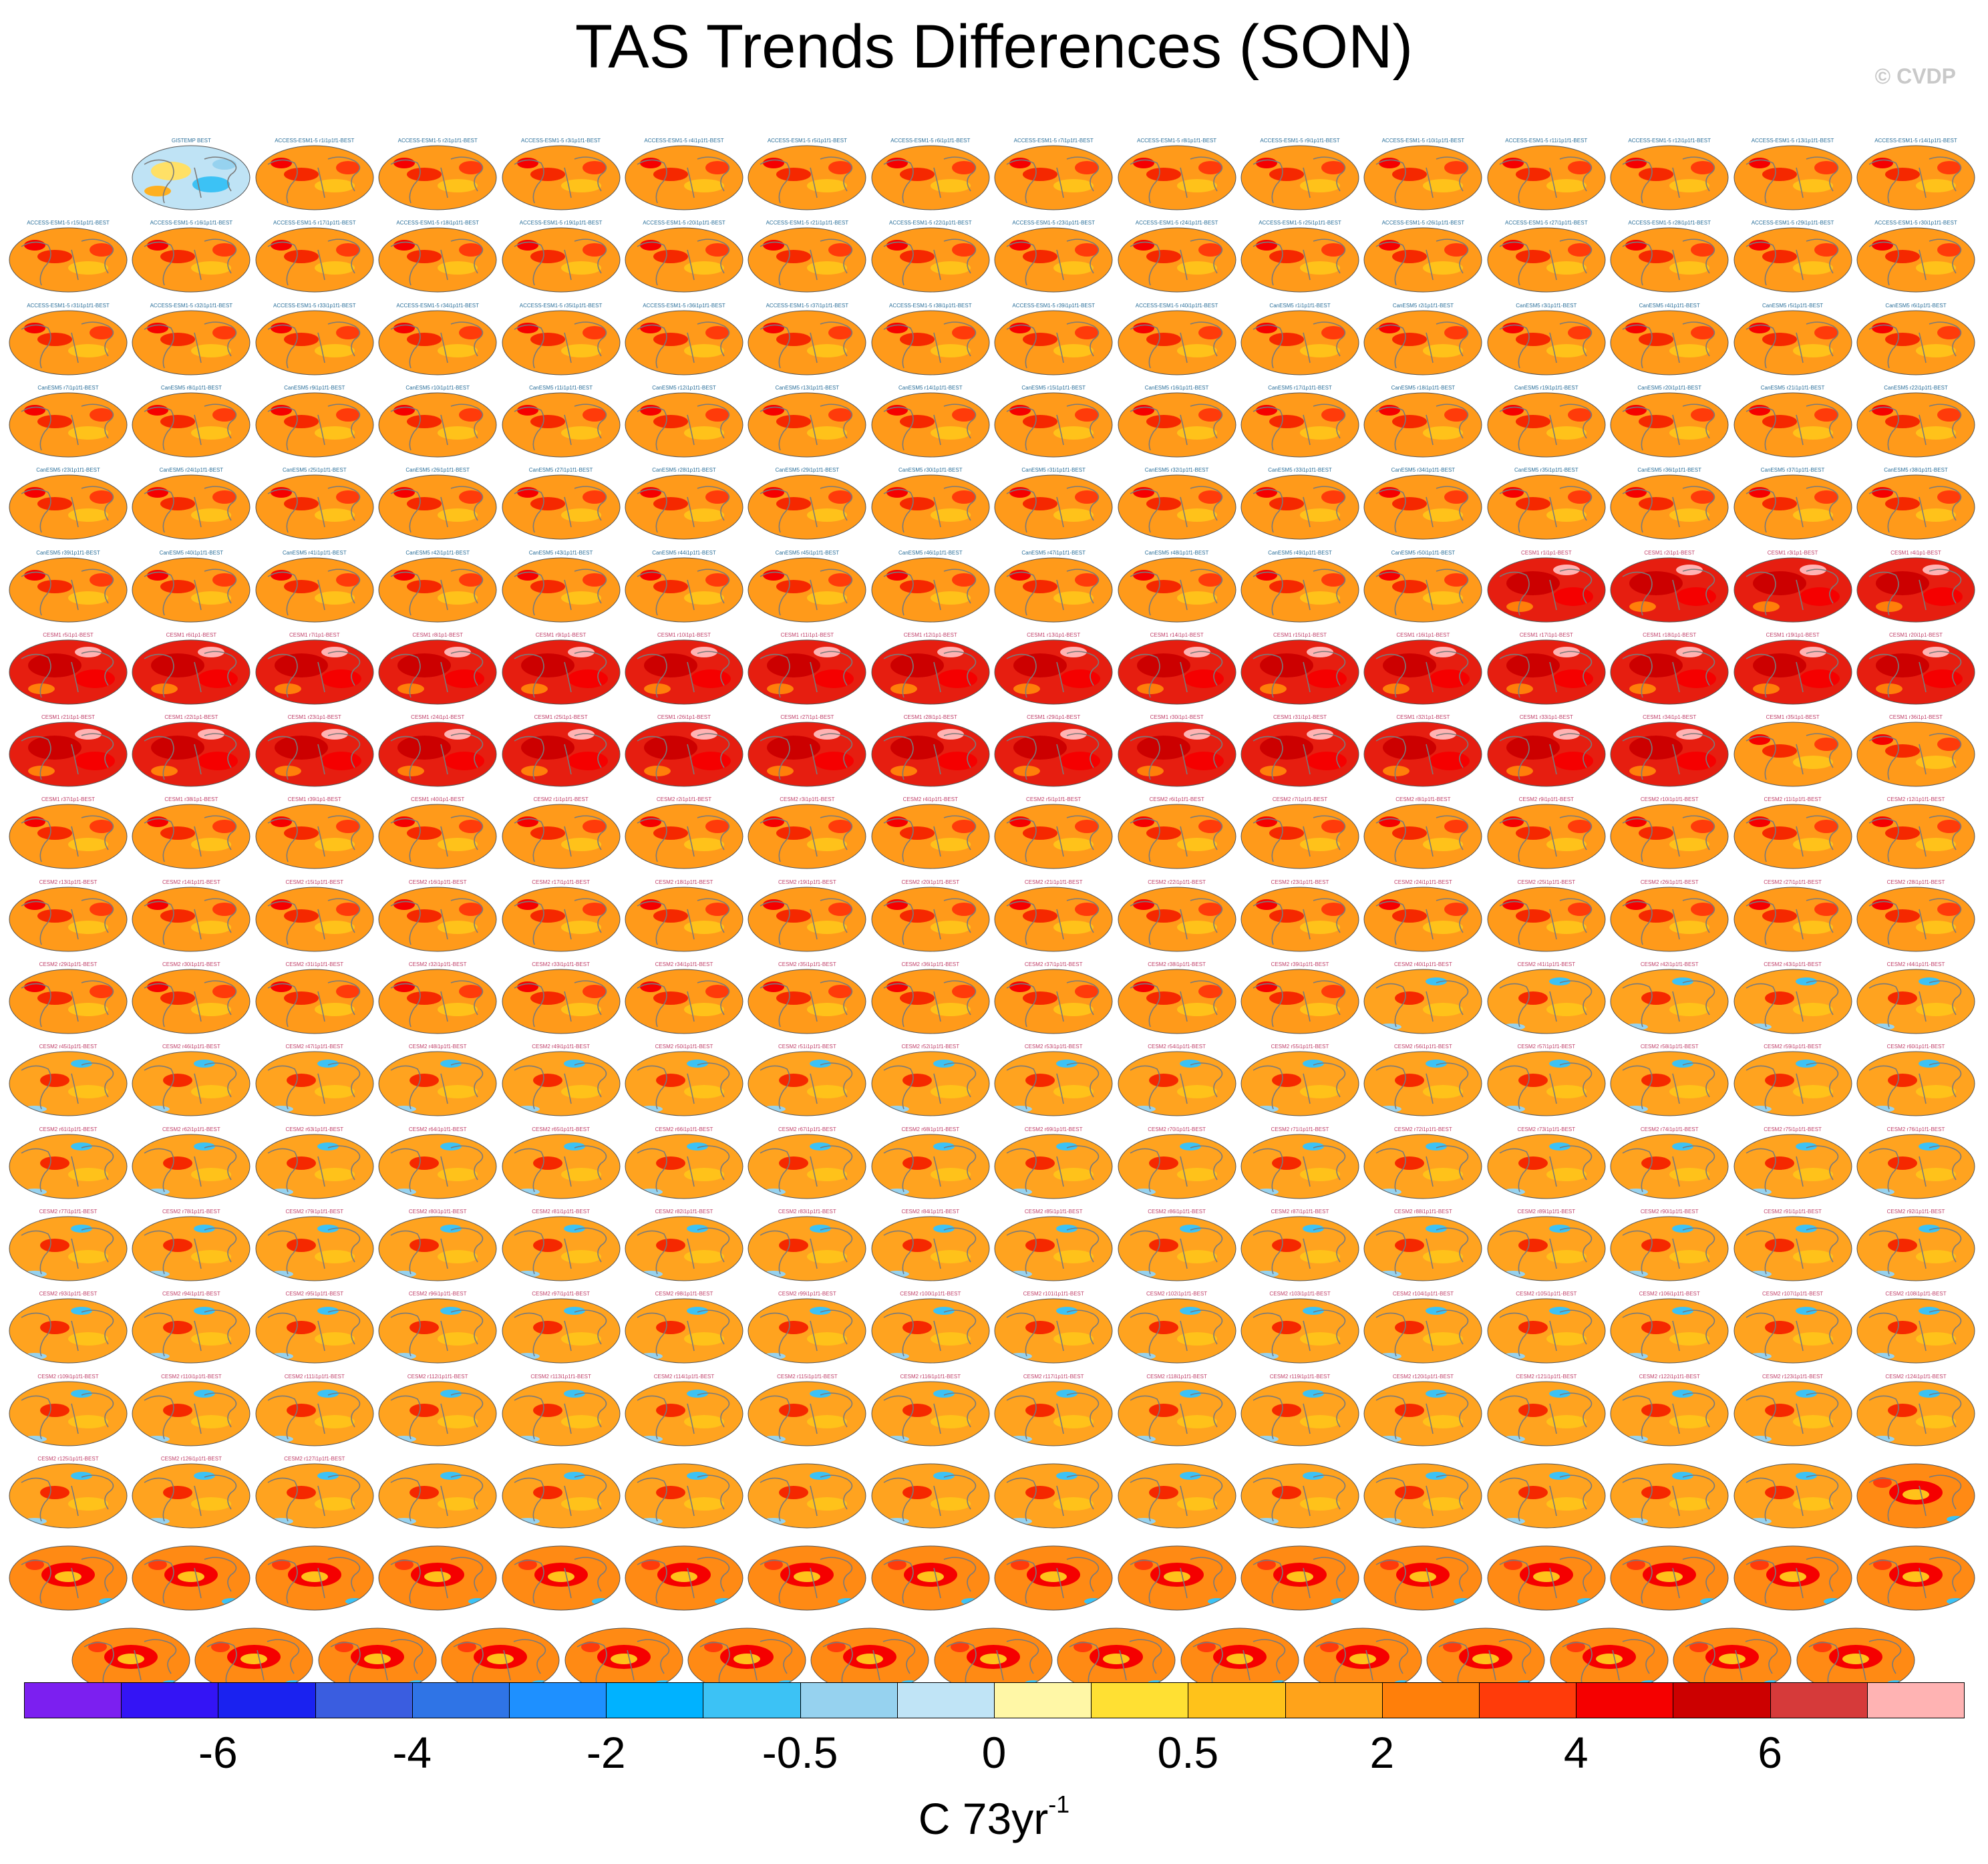 The height and width of the screenshot is (1864, 1988). What do you see at coordinates (1053, 552) in the screenshot?
I see `map-panel-label: CanESM5 r47i1p1f1-BEST` at bounding box center [1053, 552].